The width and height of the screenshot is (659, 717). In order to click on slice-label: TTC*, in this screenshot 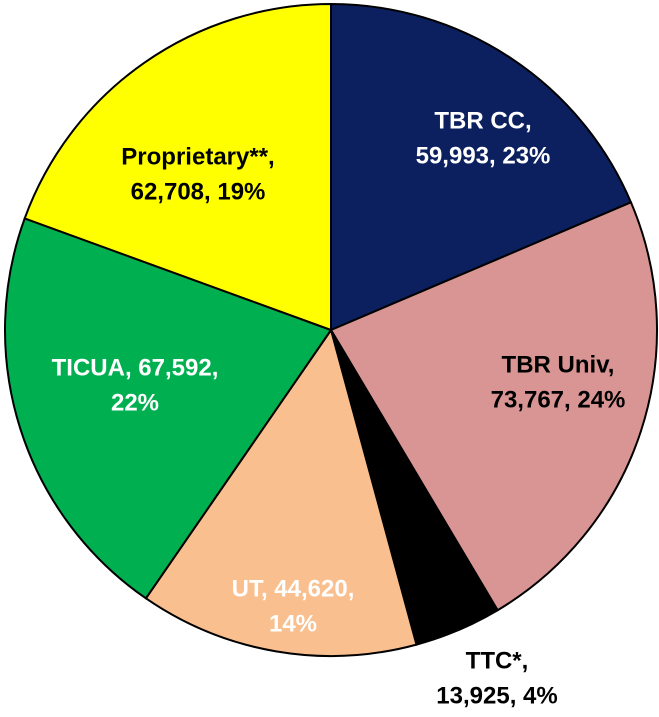, I will do `click(497, 660)`.